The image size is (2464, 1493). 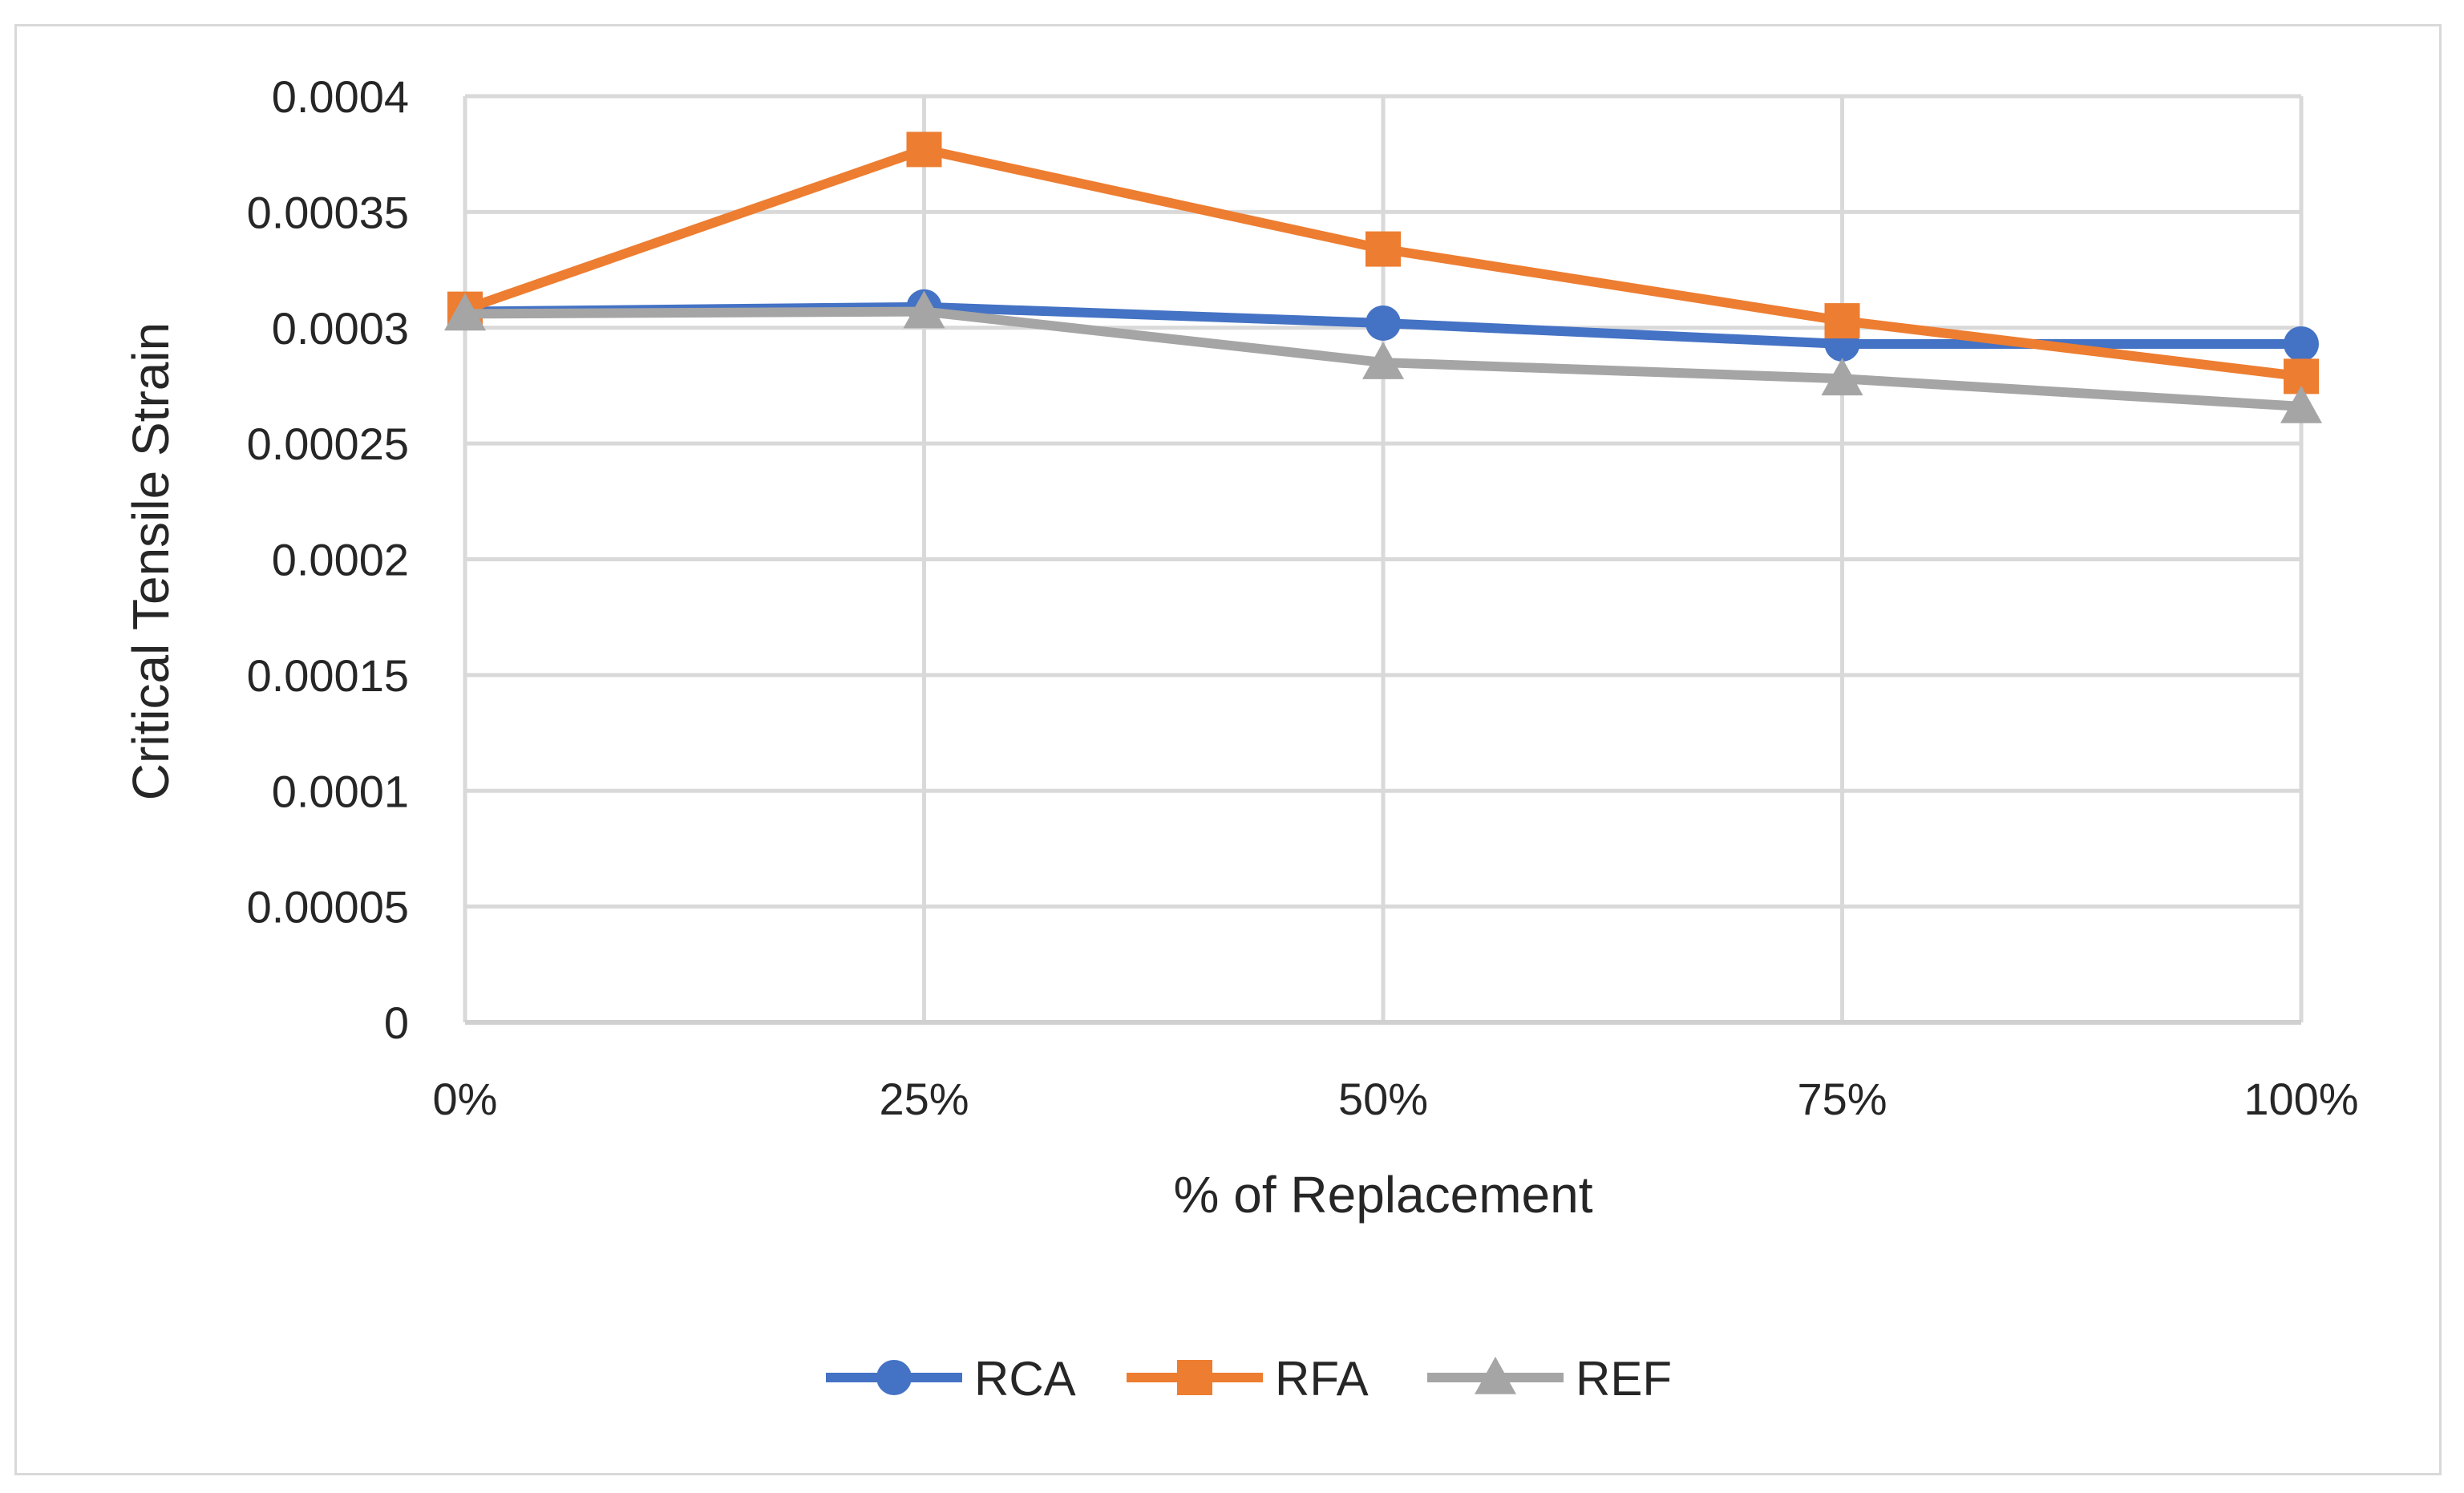 I want to click on x-axis-title: % of Replacement, so click(x=1383, y=1195).